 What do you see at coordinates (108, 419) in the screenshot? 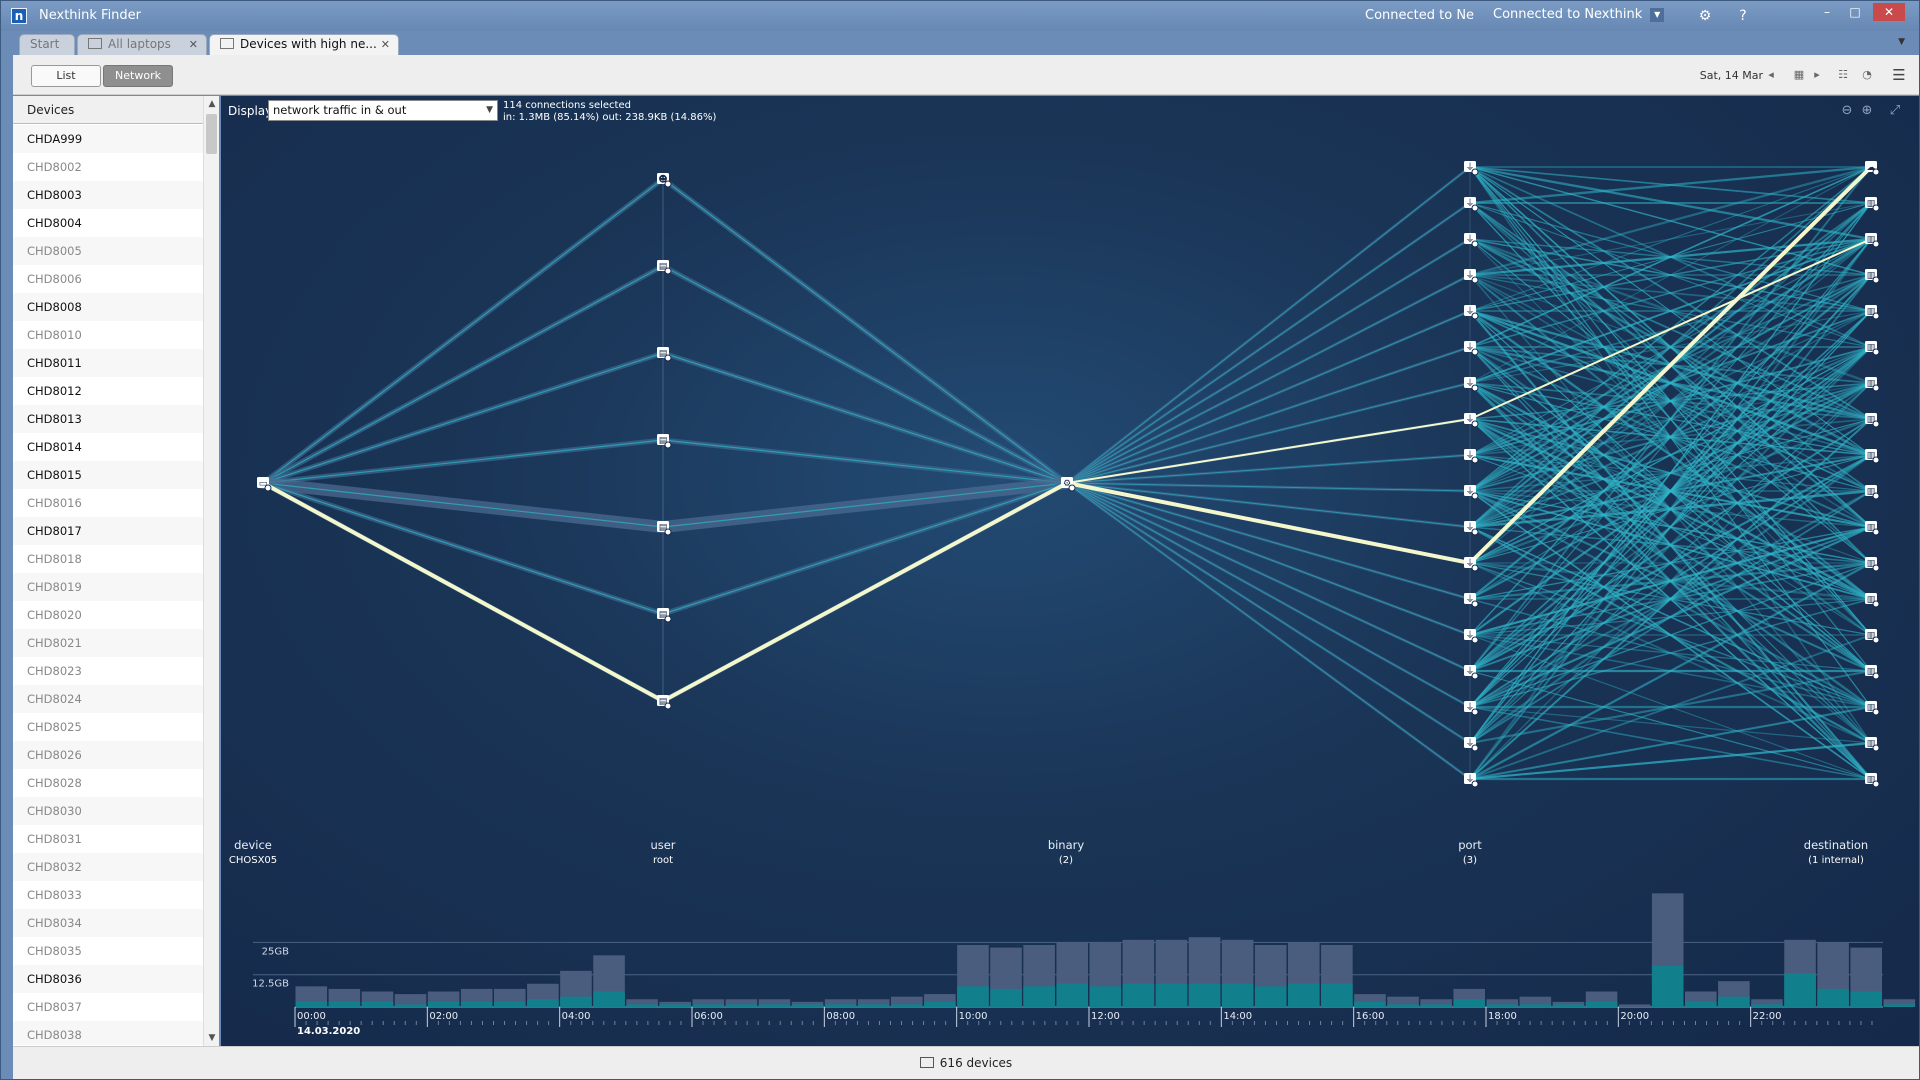
I see `device-list-item: CHD8013` at bounding box center [108, 419].